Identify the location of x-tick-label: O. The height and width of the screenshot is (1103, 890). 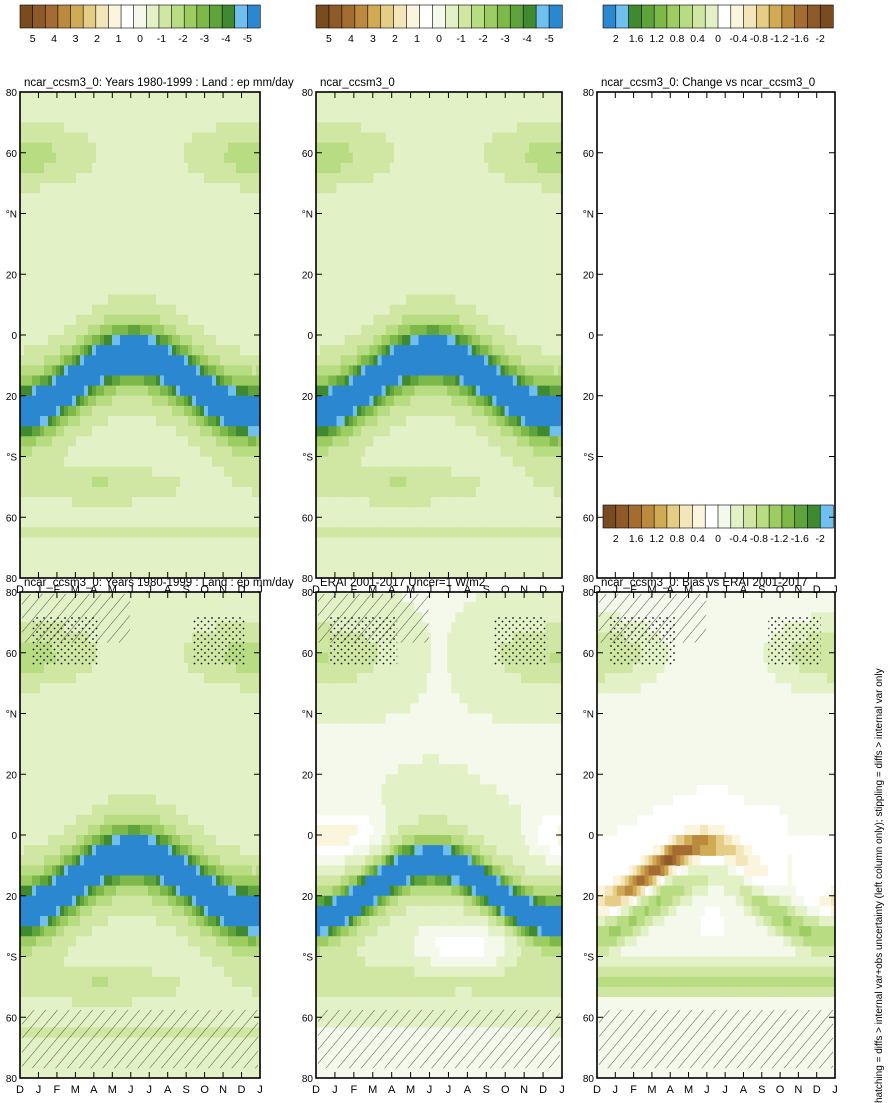
(204, 1090).